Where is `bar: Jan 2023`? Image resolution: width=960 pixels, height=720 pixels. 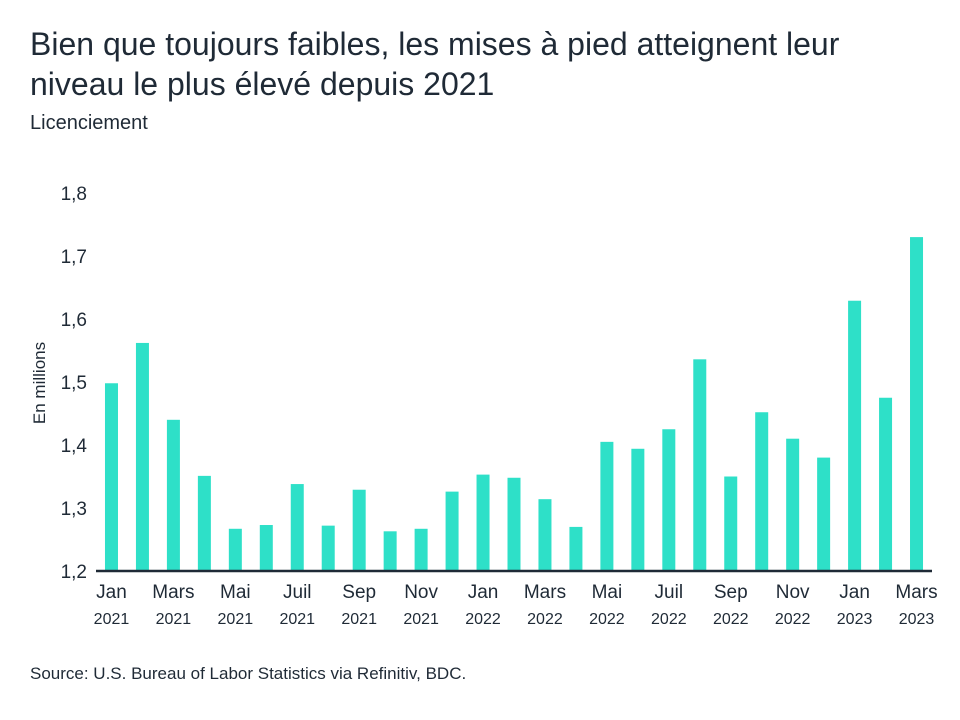 bar: Jan 2023 is located at coordinates (855, 435).